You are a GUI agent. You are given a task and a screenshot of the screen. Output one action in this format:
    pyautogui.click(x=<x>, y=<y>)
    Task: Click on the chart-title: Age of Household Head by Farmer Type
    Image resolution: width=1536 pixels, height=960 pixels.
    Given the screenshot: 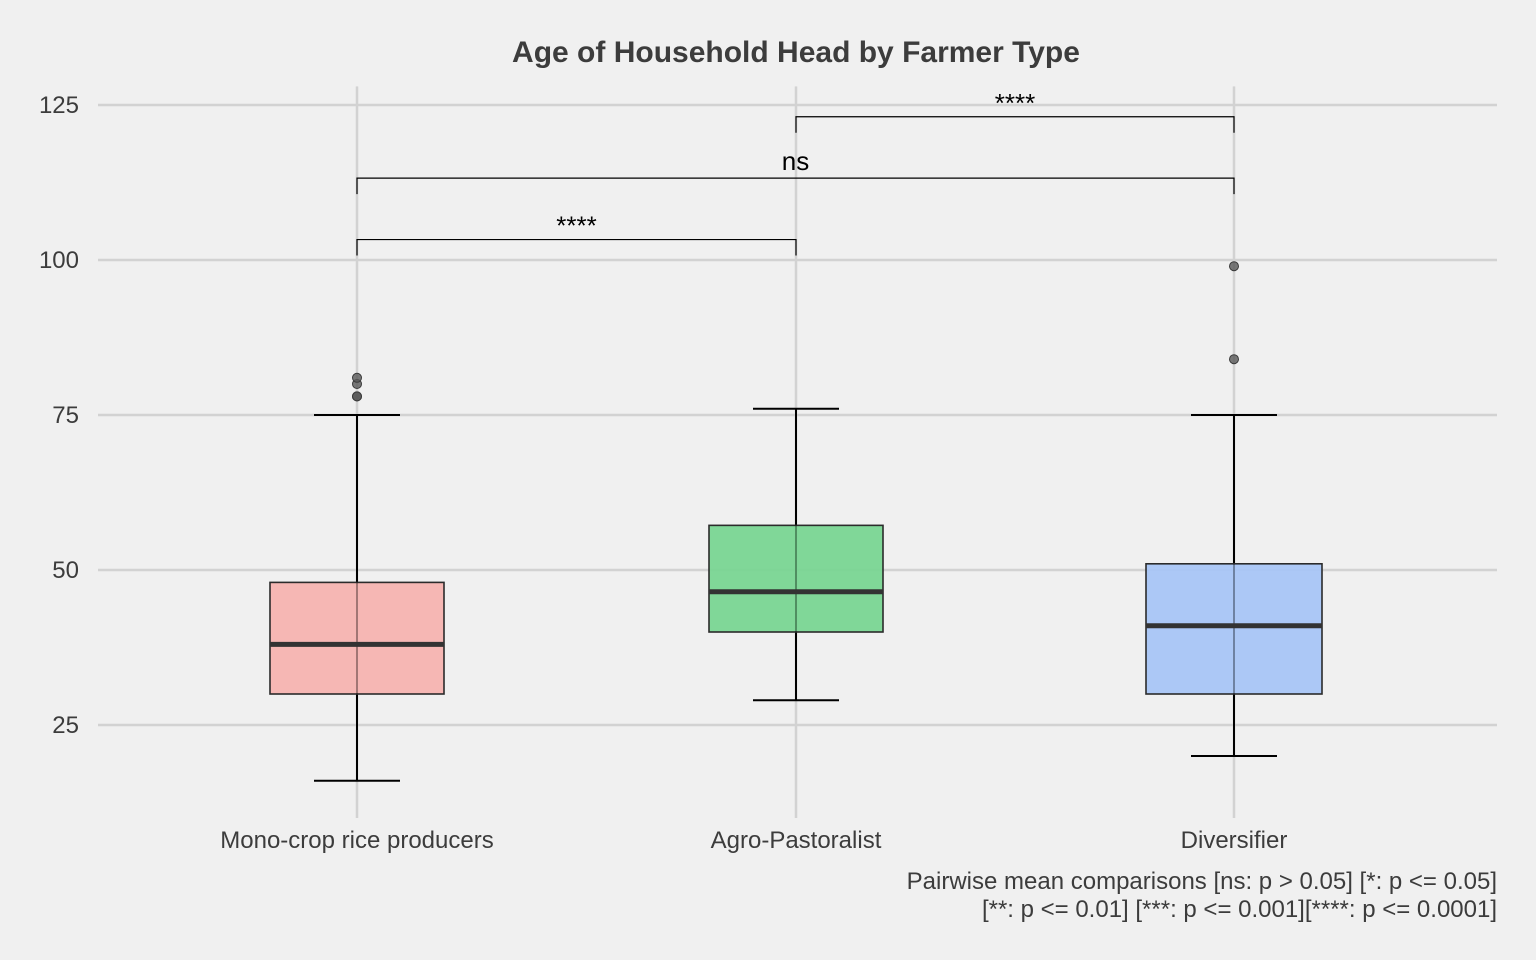 What is the action you would take?
    pyautogui.click(x=796, y=52)
    